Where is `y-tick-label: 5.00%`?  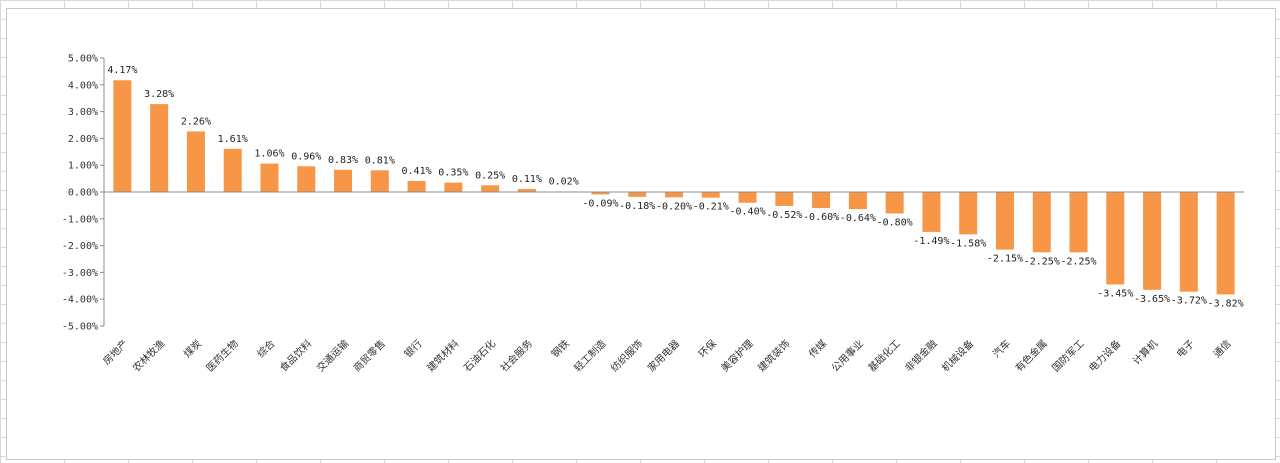 y-tick-label: 5.00% is located at coordinates (83, 59).